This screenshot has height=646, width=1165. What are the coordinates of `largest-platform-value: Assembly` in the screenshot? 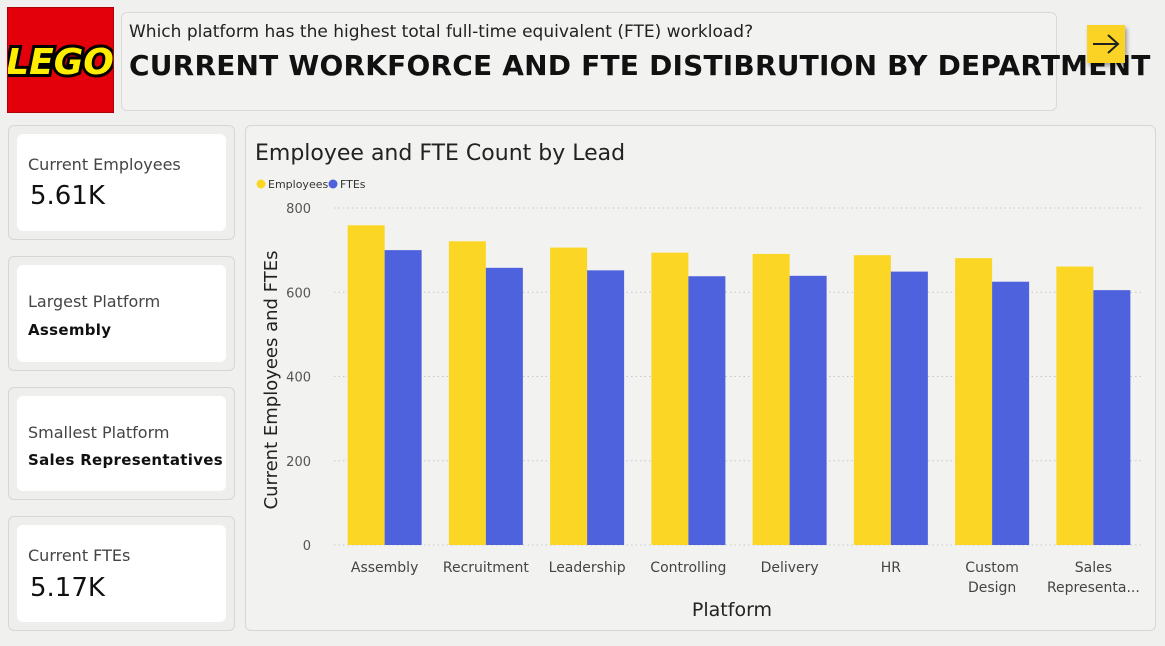 It's located at (70, 330).